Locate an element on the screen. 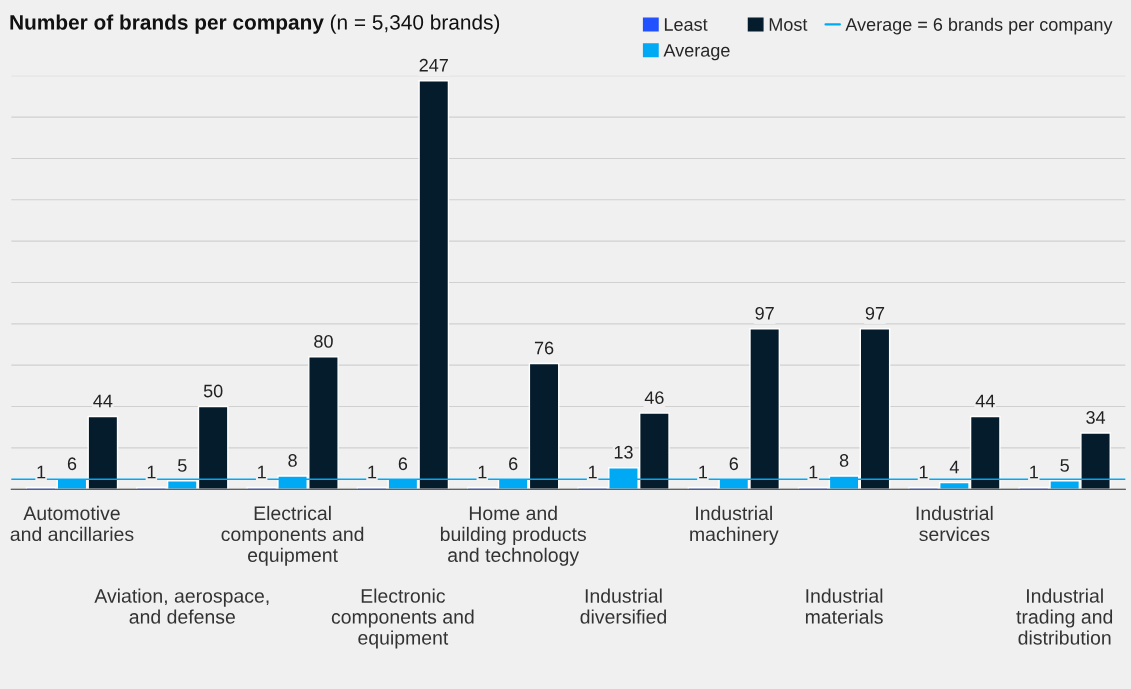 The image size is (1131, 689). legend-label: Average = 6 brands per company is located at coordinates (979, 26).